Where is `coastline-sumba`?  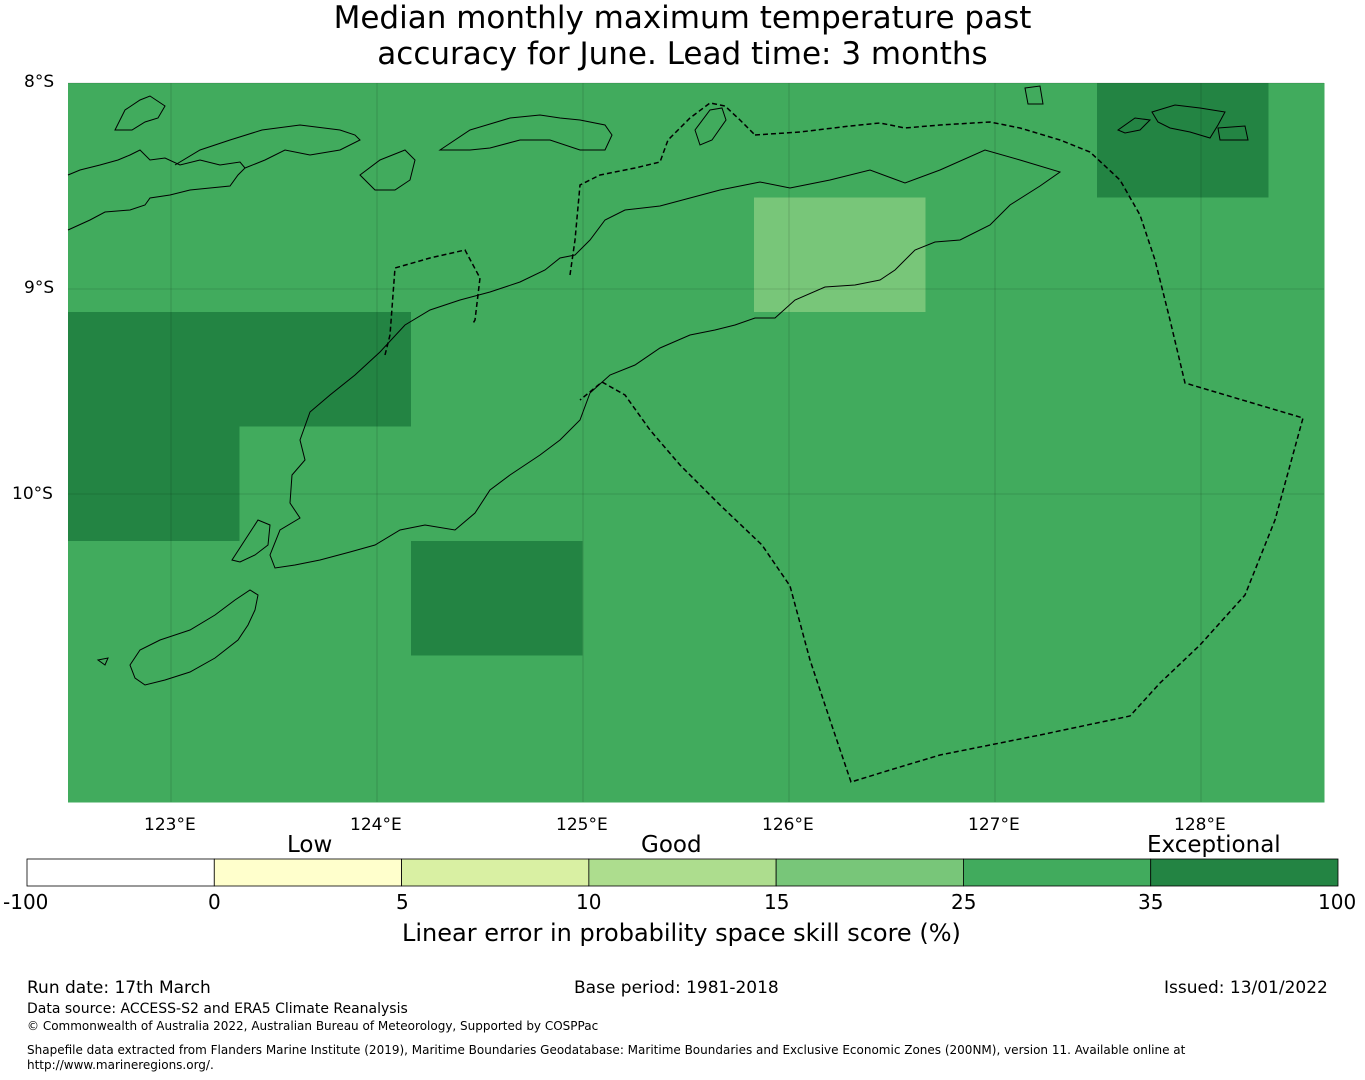
coastline-sumba is located at coordinates (194, 637).